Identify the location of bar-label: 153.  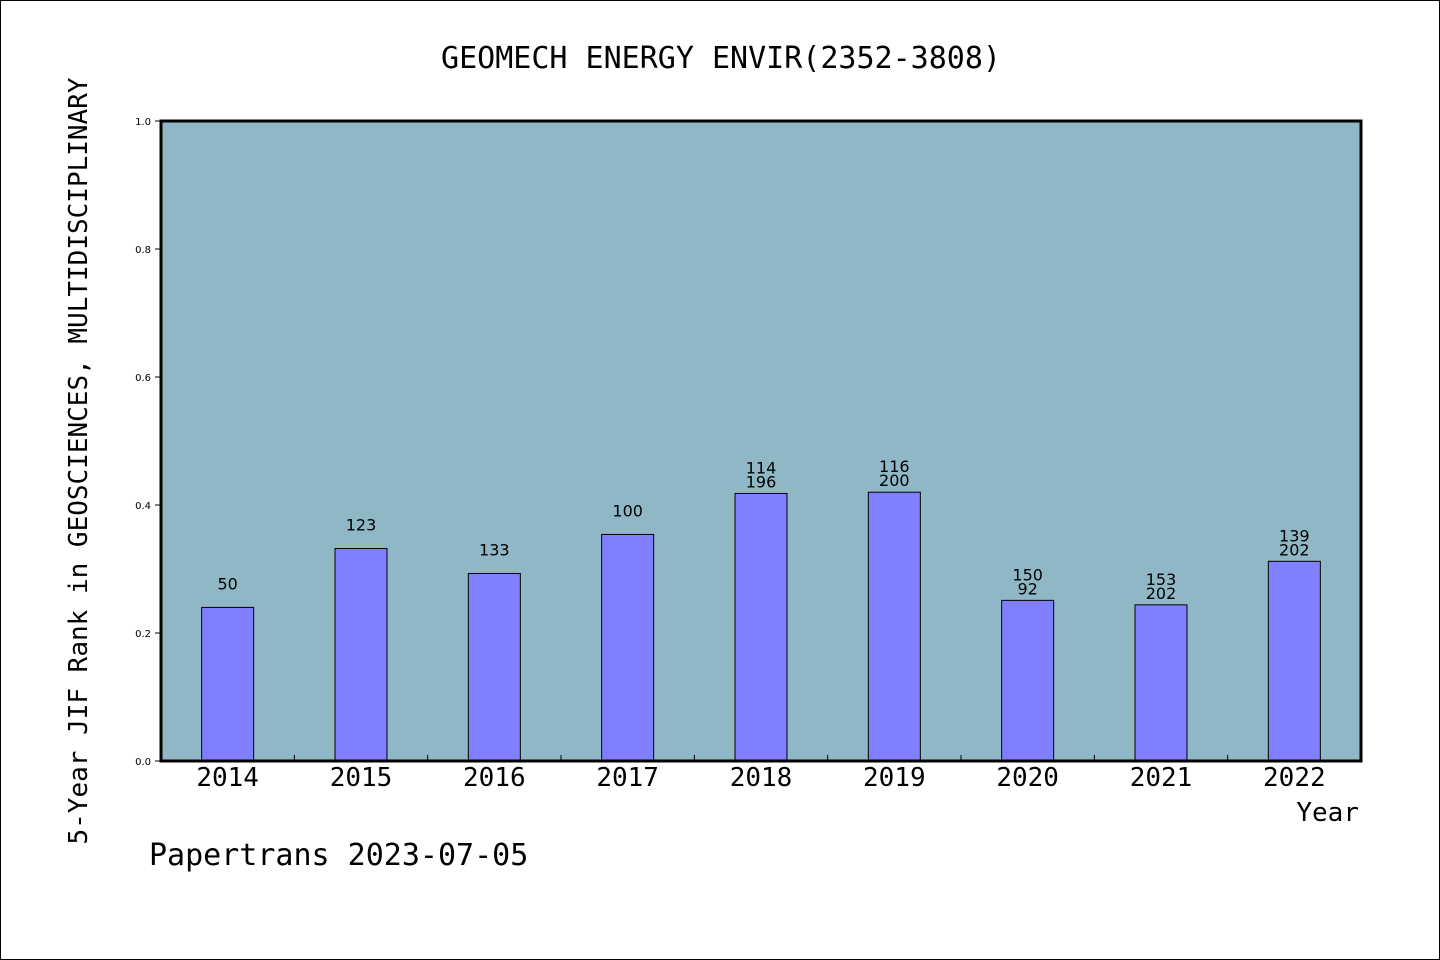
(1161, 579).